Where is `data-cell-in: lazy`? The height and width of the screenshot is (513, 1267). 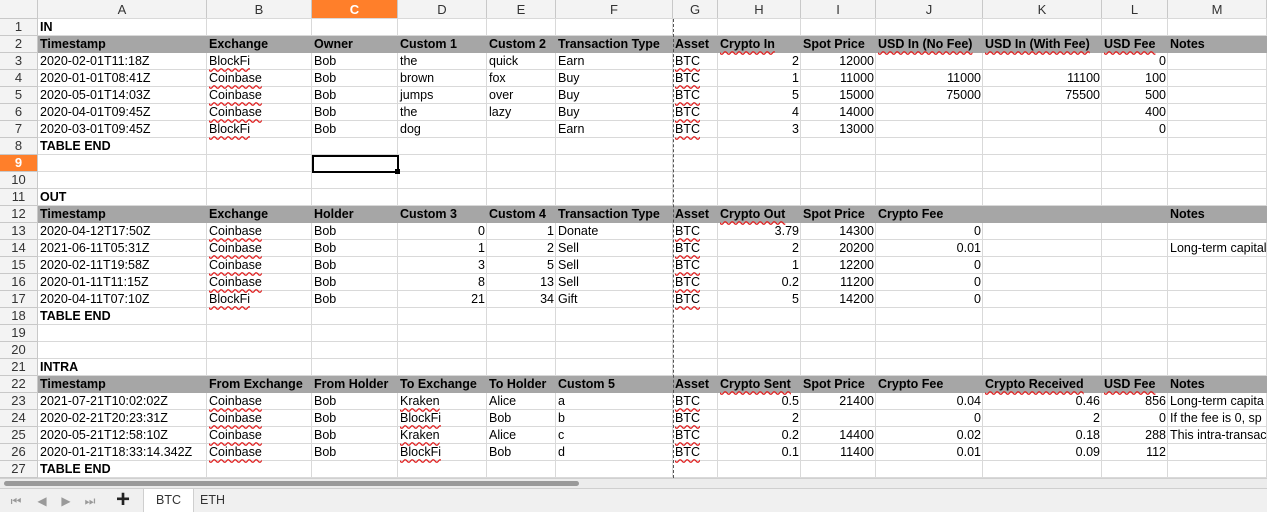 data-cell-in: lazy is located at coordinates (500, 112).